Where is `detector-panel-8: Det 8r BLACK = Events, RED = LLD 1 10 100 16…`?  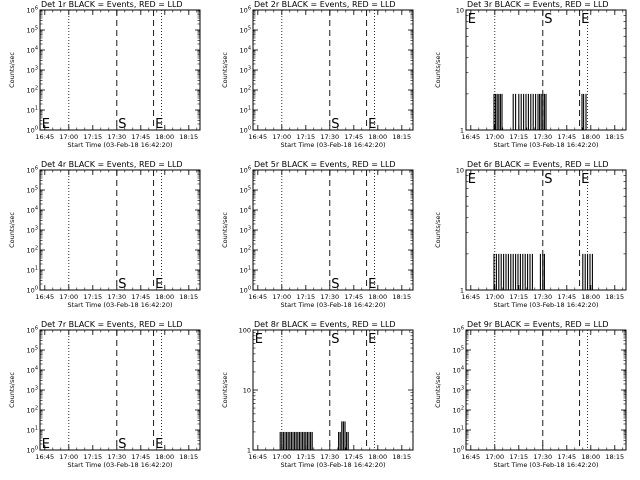 detector-panel-8: Det 8r BLACK = Events, RED = LLD 1 10 100 16… is located at coordinates (317, 394).